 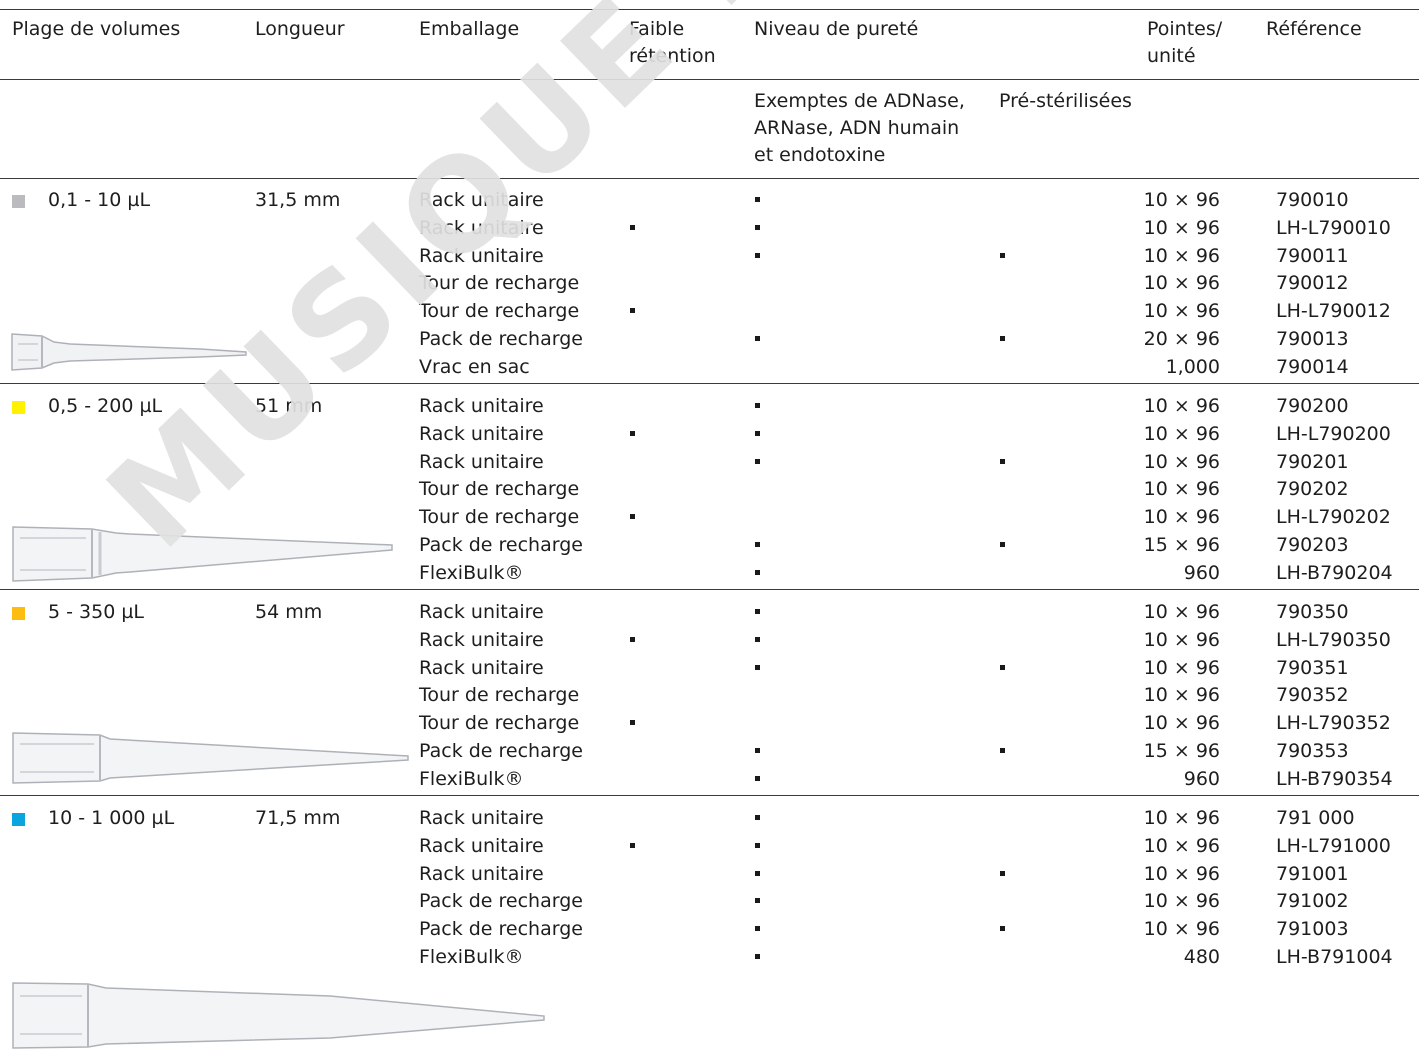 I want to click on packaging-cell: Vrac en sac, so click(x=474, y=366).